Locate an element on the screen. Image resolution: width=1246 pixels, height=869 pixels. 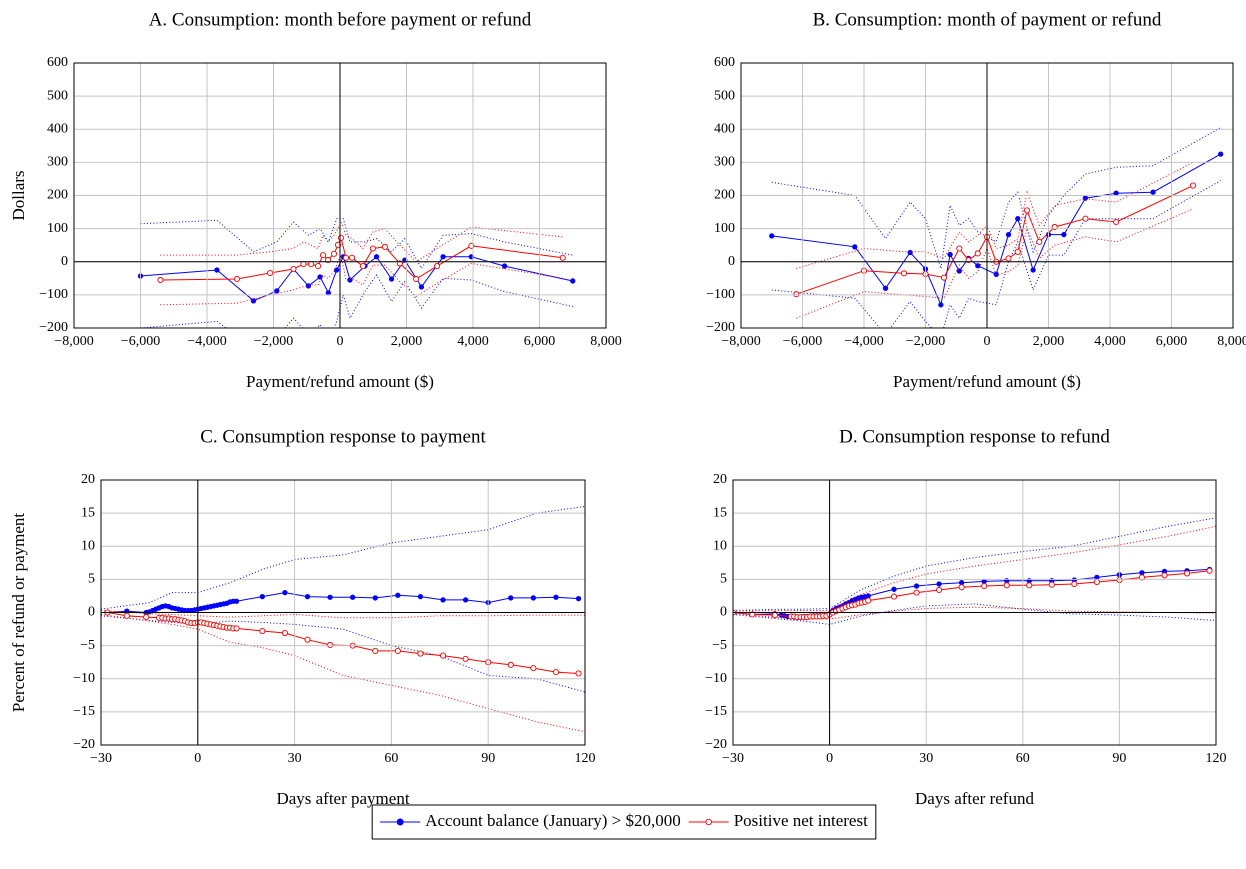
y-tick-label: 5 is located at coordinates (723, 579).